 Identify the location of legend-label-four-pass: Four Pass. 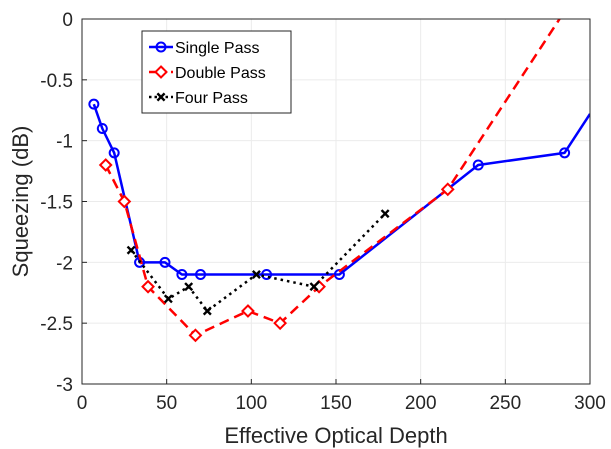
(211, 98).